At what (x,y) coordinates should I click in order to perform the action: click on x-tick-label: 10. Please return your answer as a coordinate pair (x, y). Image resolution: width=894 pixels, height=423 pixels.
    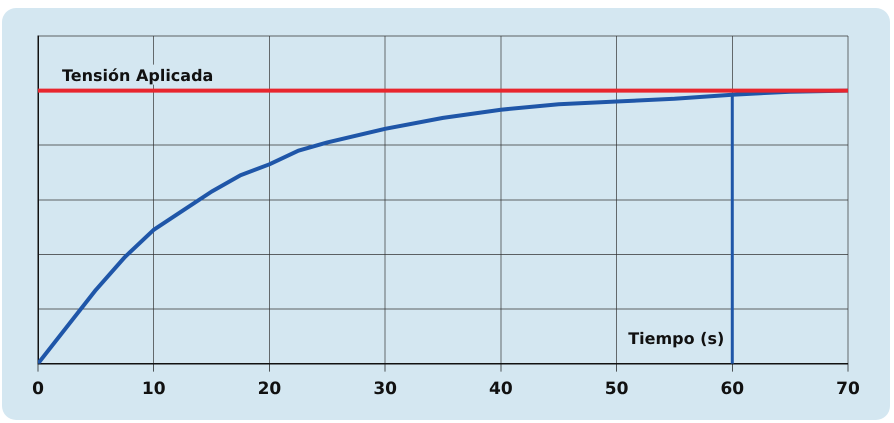
    Looking at the image, I should click on (154, 389).